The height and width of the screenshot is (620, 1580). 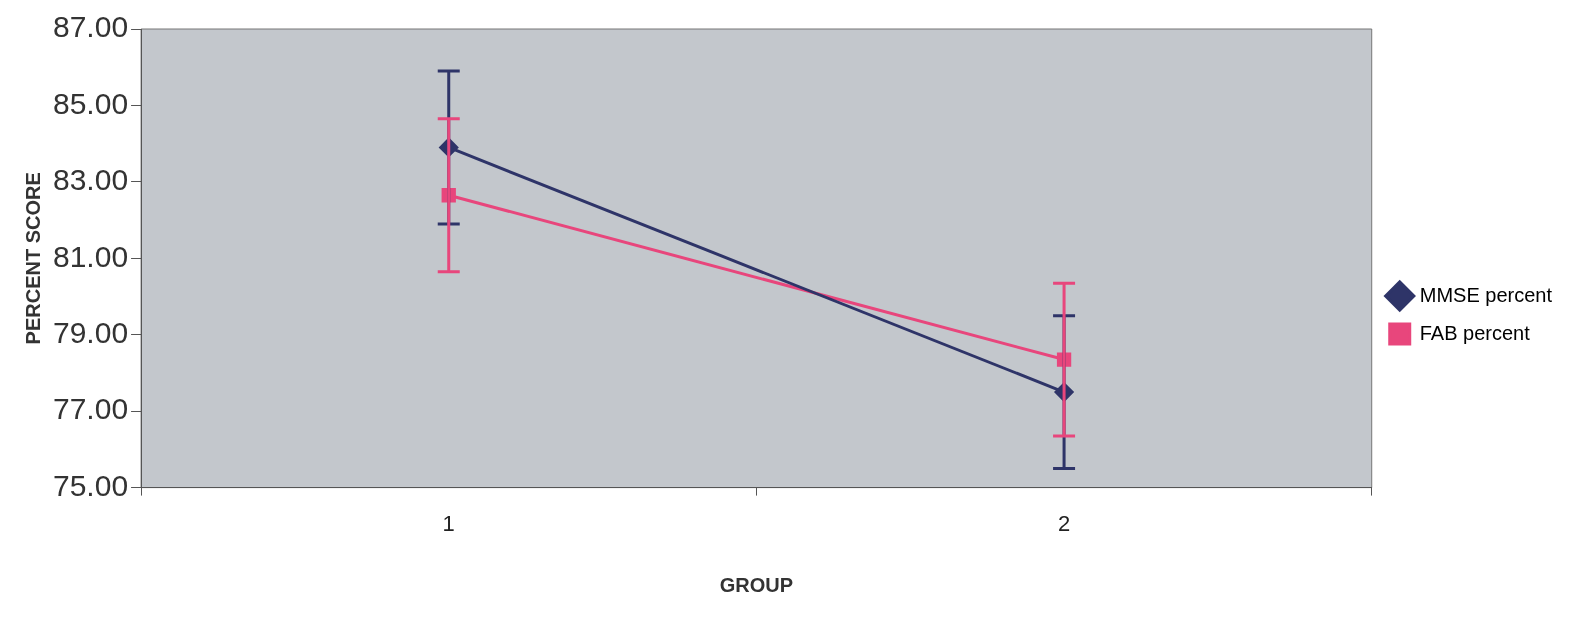 I want to click on y-tick-label: 79.00, so click(x=91, y=332).